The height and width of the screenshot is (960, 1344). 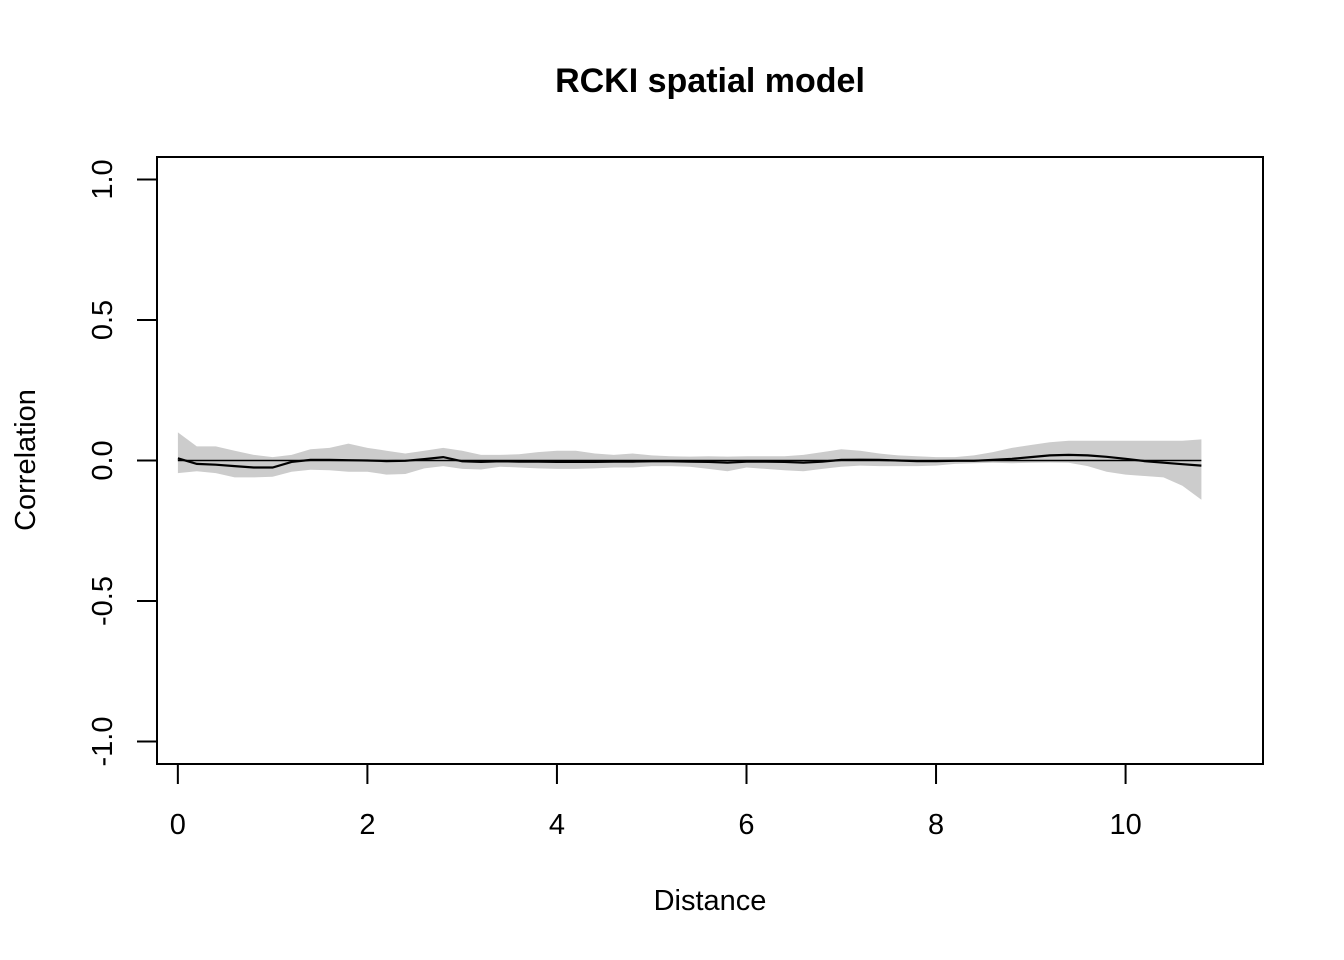 What do you see at coordinates (710, 901) in the screenshot?
I see `x-axis-label: Distance` at bounding box center [710, 901].